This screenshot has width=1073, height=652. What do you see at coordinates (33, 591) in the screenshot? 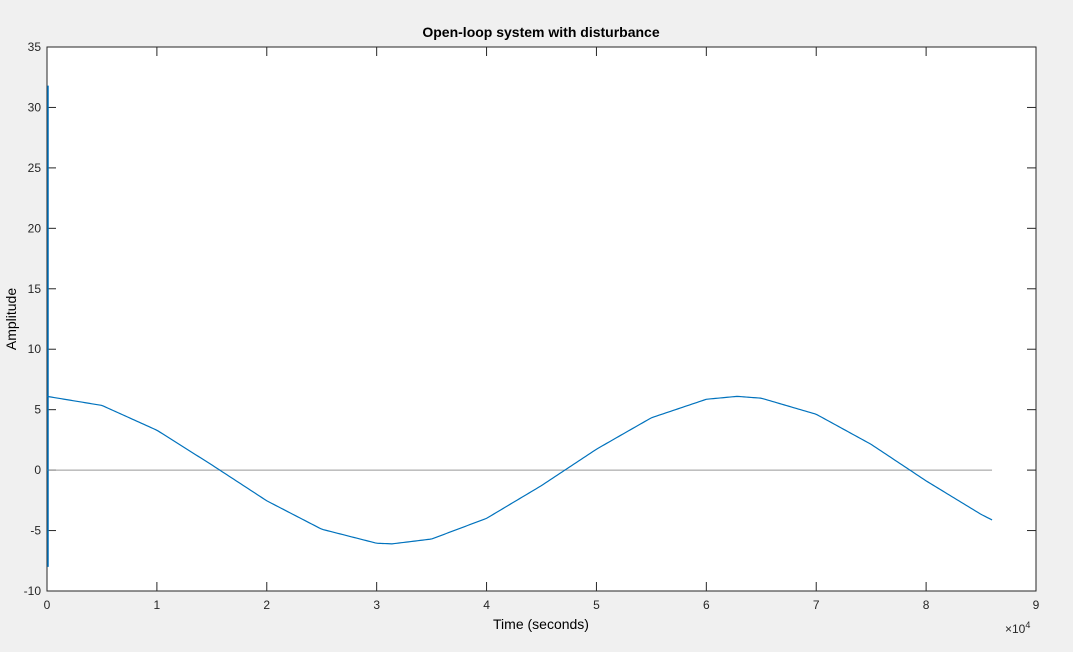
I see `y-tick-label: -10` at bounding box center [33, 591].